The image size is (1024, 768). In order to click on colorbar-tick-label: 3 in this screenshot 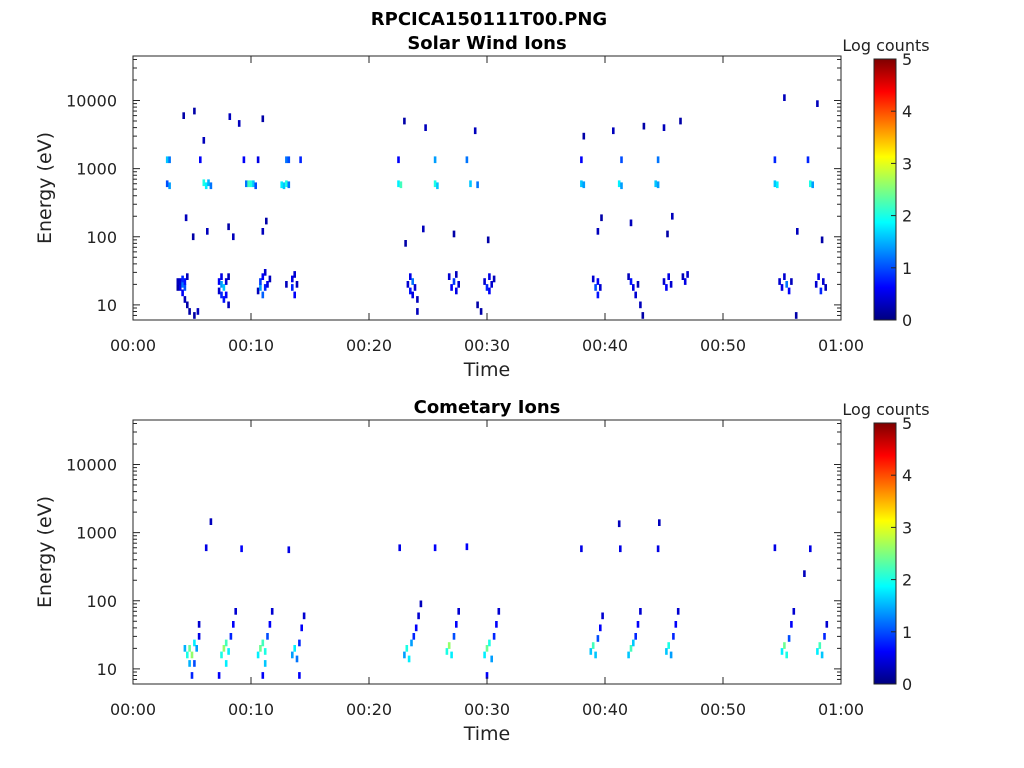, I will do `click(907, 527)`.